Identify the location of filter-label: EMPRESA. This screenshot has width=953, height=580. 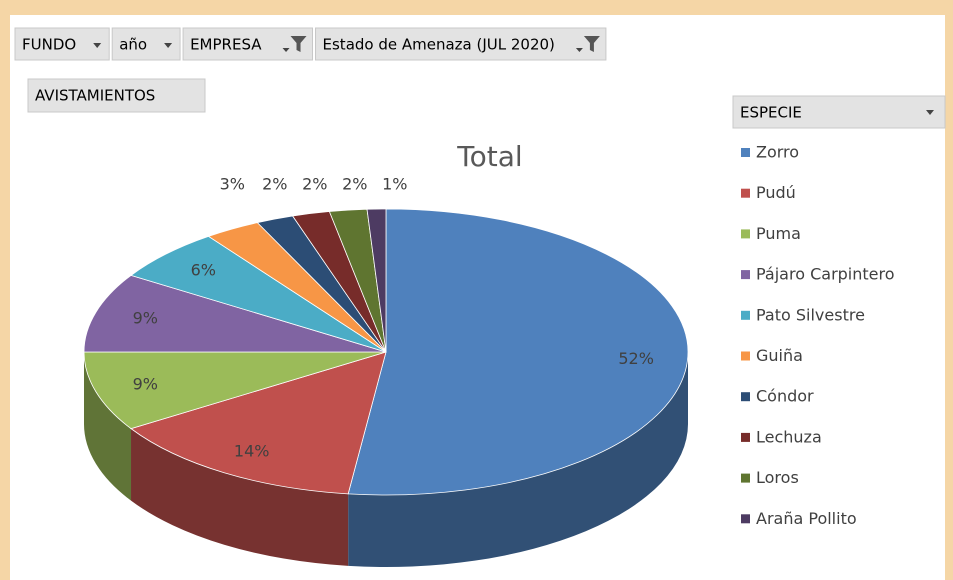
(226, 45).